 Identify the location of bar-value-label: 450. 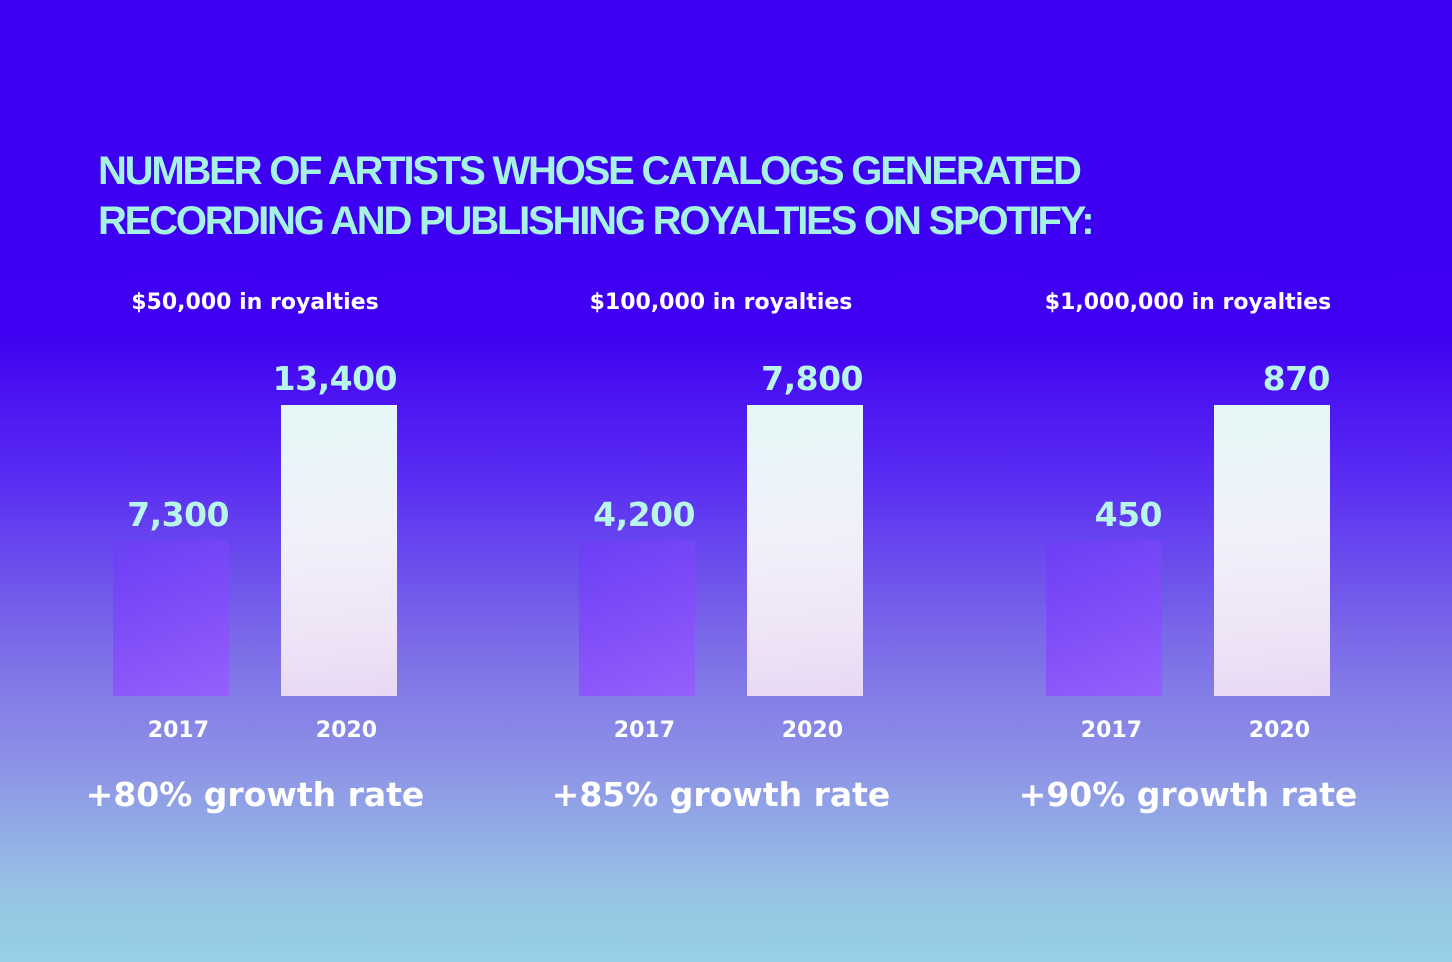
(1128, 514).